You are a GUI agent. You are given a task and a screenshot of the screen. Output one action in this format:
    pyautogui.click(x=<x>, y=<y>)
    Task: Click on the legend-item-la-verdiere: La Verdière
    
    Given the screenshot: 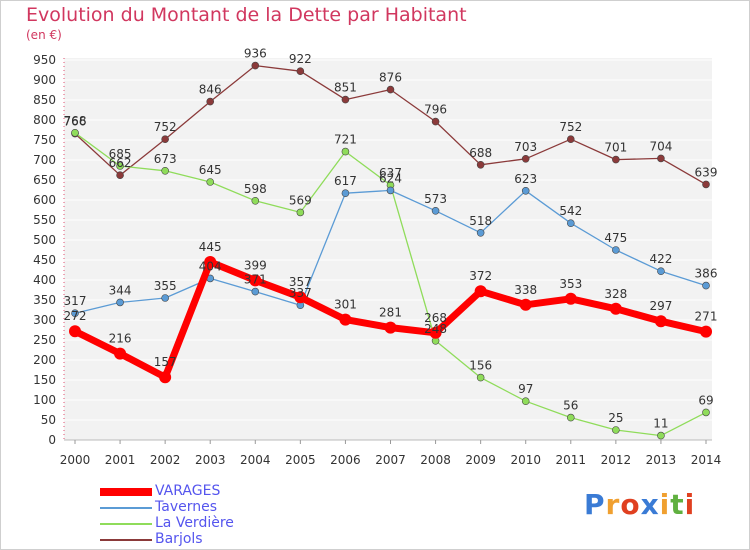 What is the action you would take?
    pyautogui.click(x=250, y=523)
    